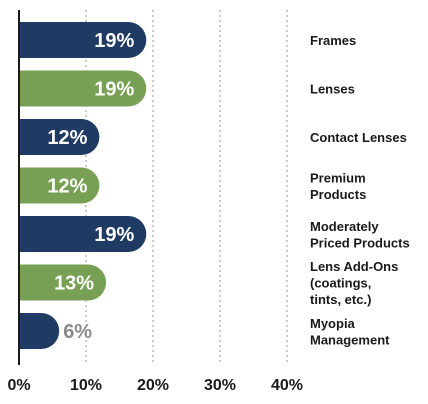 The image size is (428, 404). I want to click on category-label: Contact Lenses, so click(358, 137).